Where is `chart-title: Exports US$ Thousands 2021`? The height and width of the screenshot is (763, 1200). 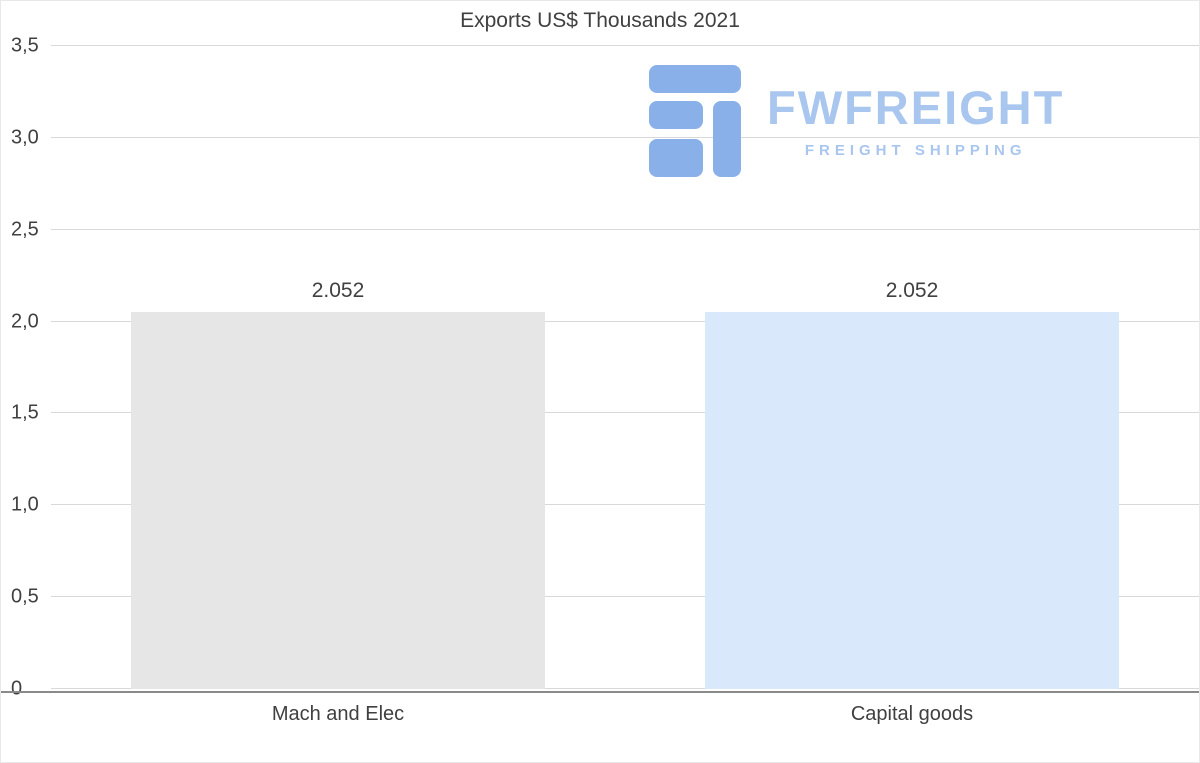 chart-title: Exports US$ Thousands 2021 is located at coordinates (600, 20).